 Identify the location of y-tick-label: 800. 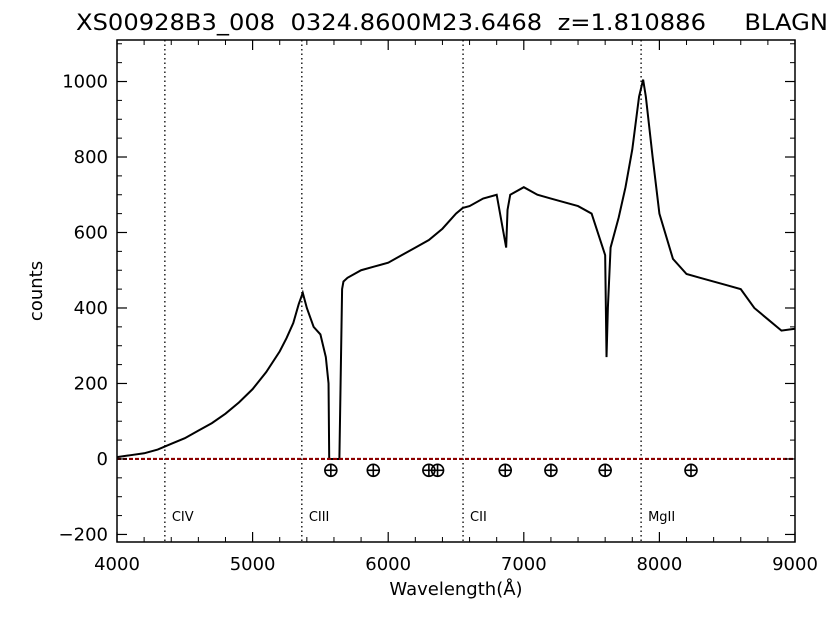
(91, 157).